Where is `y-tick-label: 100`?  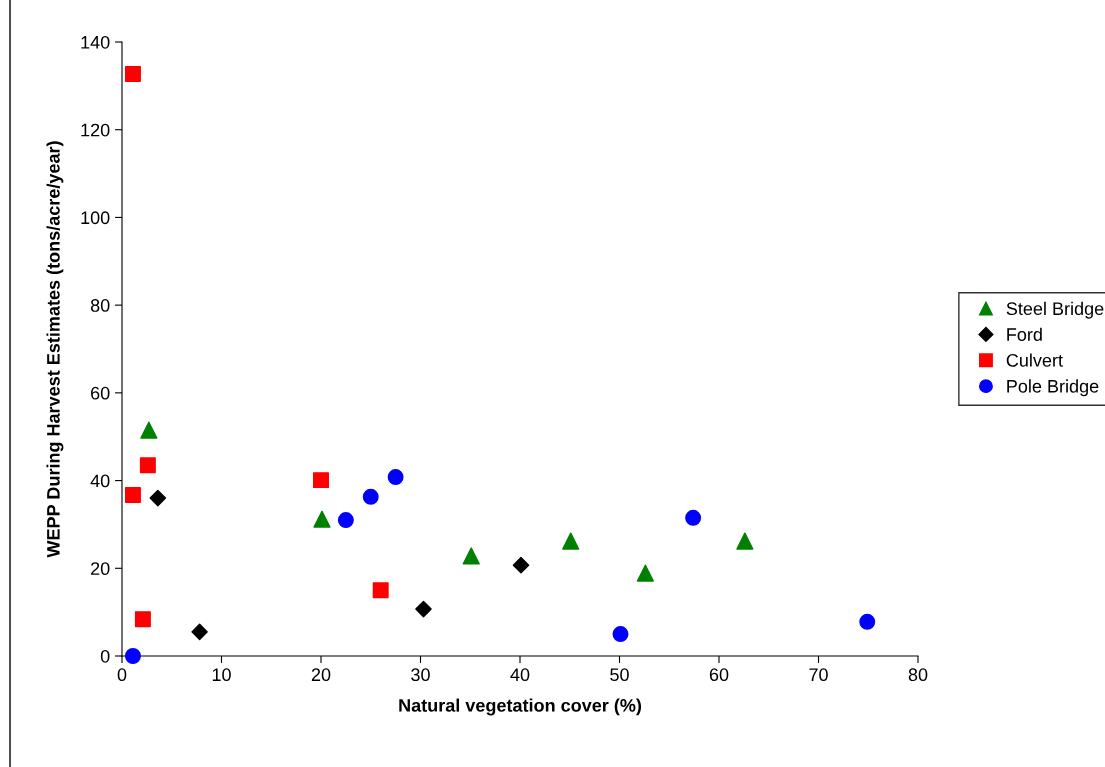 y-tick-label: 100 is located at coordinates (95, 218).